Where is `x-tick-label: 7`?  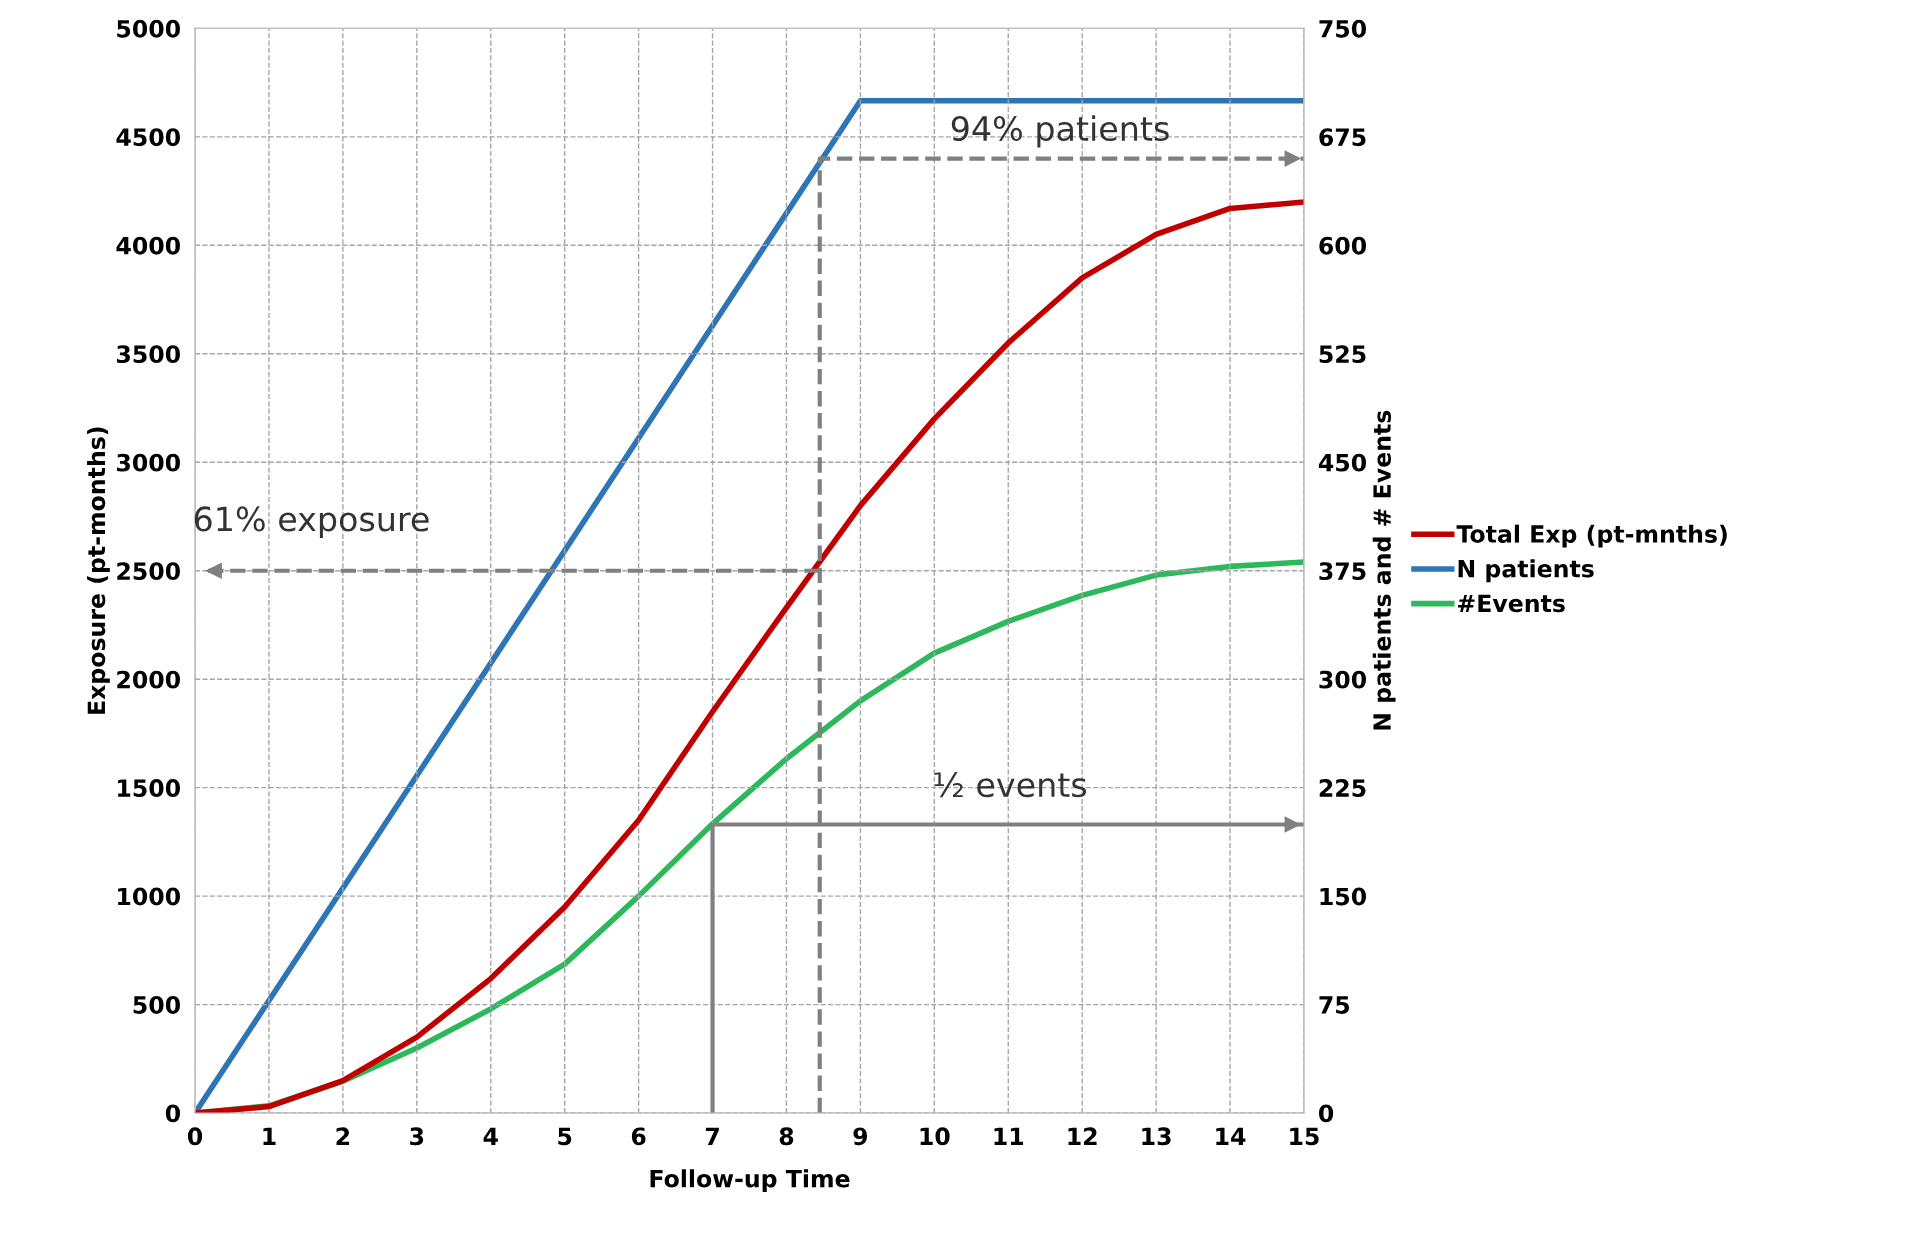 x-tick-label: 7 is located at coordinates (712, 1136).